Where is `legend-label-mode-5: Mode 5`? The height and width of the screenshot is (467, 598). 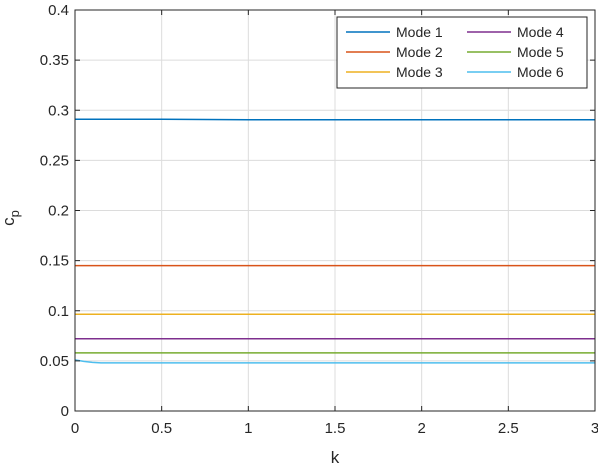 legend-label-mode-5: Mode 5 is located at coordinates (540, 52).